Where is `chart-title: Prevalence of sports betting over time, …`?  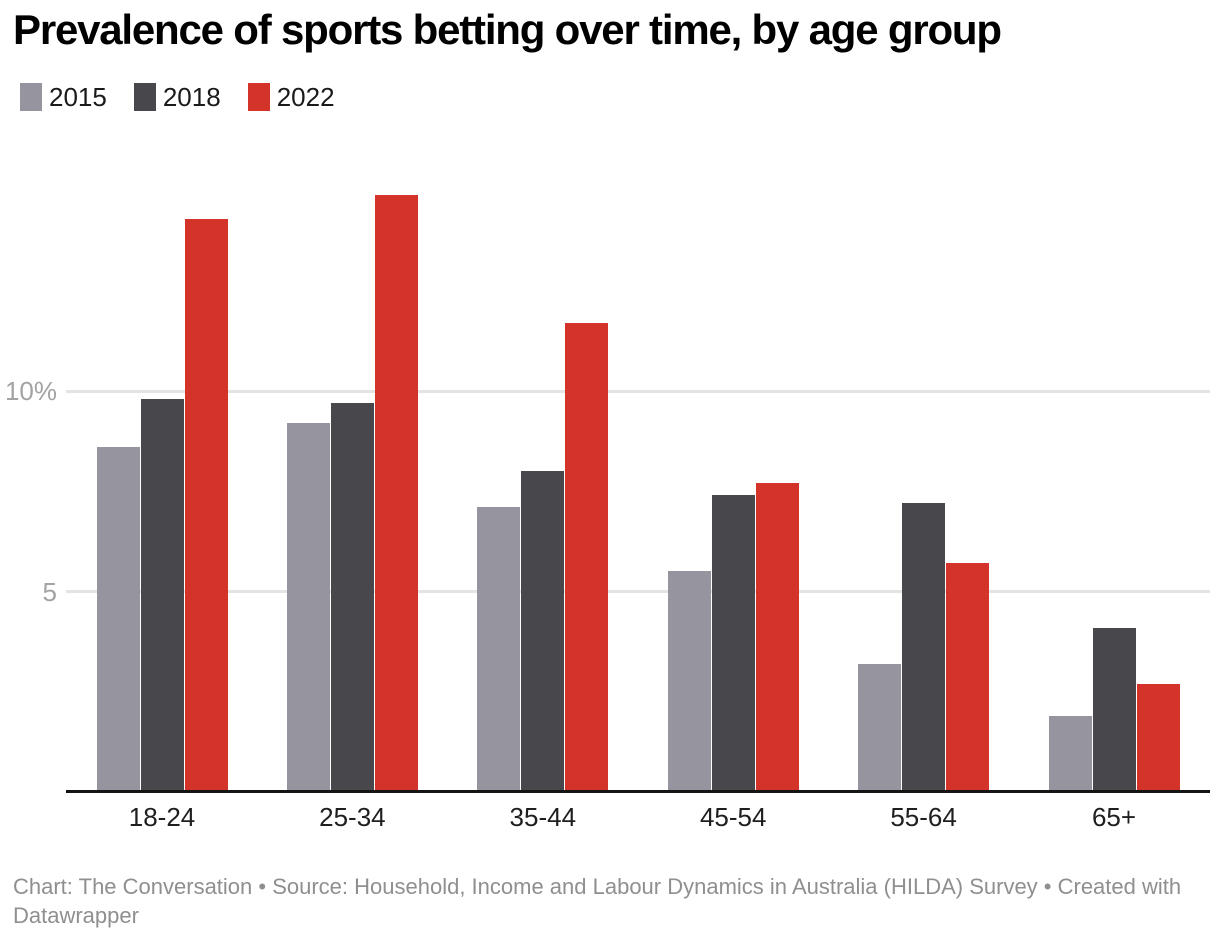
chart-title: Prevalence of sports betting over time, … is located at coordinates (507, 29).